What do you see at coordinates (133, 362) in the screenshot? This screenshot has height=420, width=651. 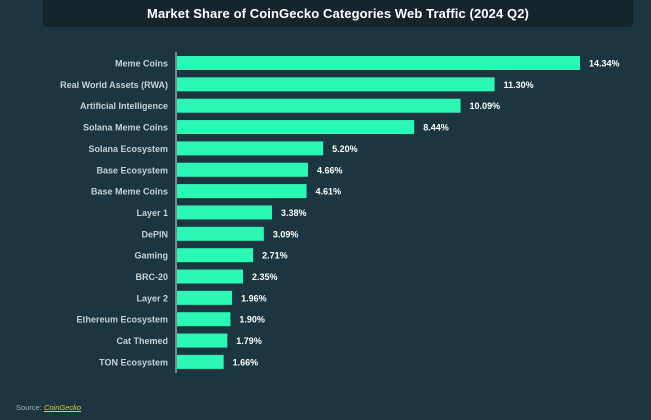 I see `category-label: TON Ecosystem` at bounding box center [133, 362].